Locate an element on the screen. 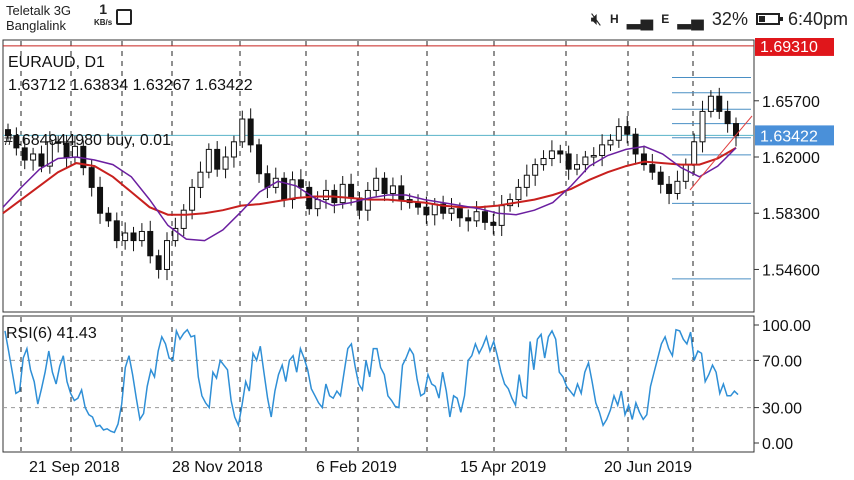  rsi-tick-label: 0.00 is located at coordinates (777, 444).